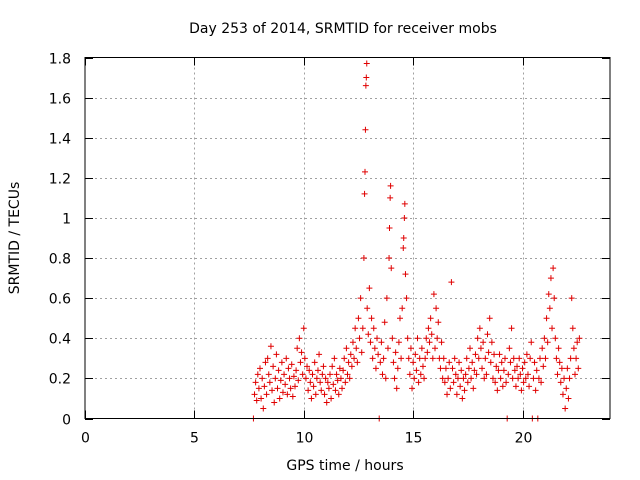 The image size is (640, 480). I want to click on y-axis-label: SRMTID / TECUs, so click(15, 238).